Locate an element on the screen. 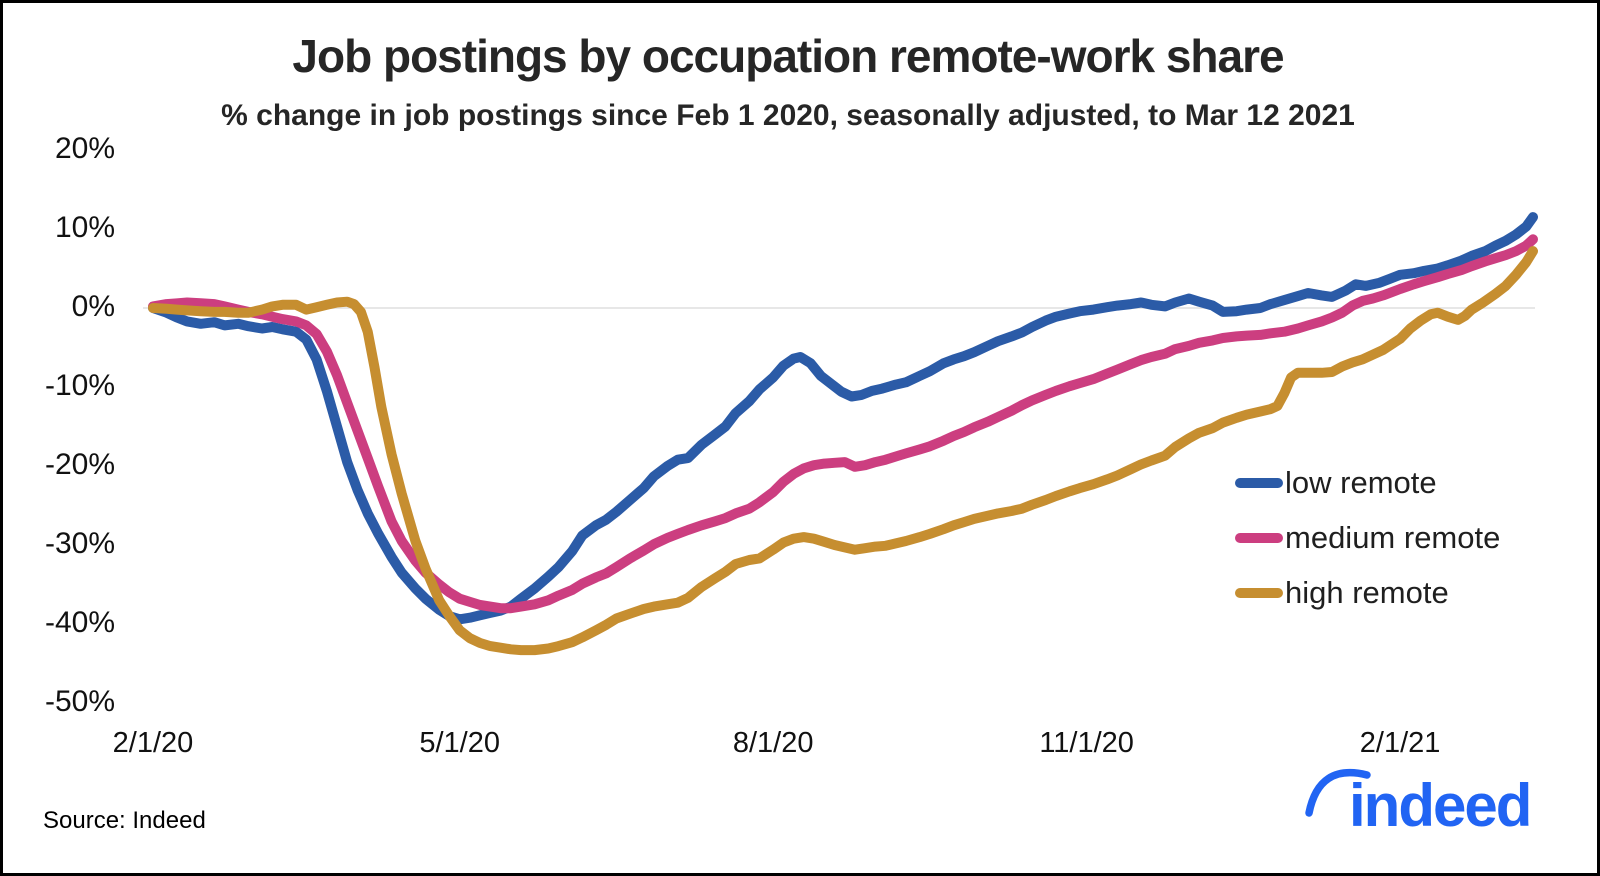  legend-label: high remote is located at coordinates (1367, 592).